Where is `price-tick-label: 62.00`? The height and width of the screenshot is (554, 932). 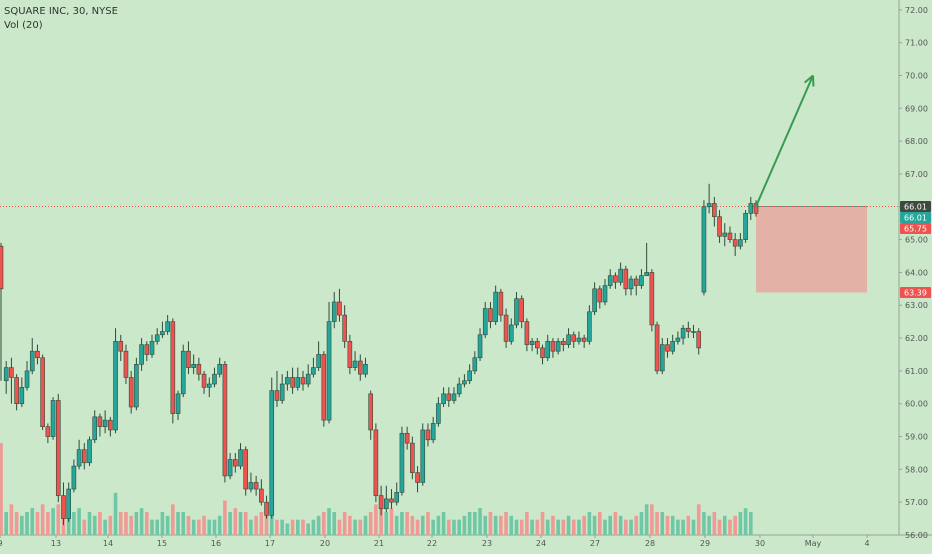
price-tick-label: 62.00 is located at coordinates (916, 338).